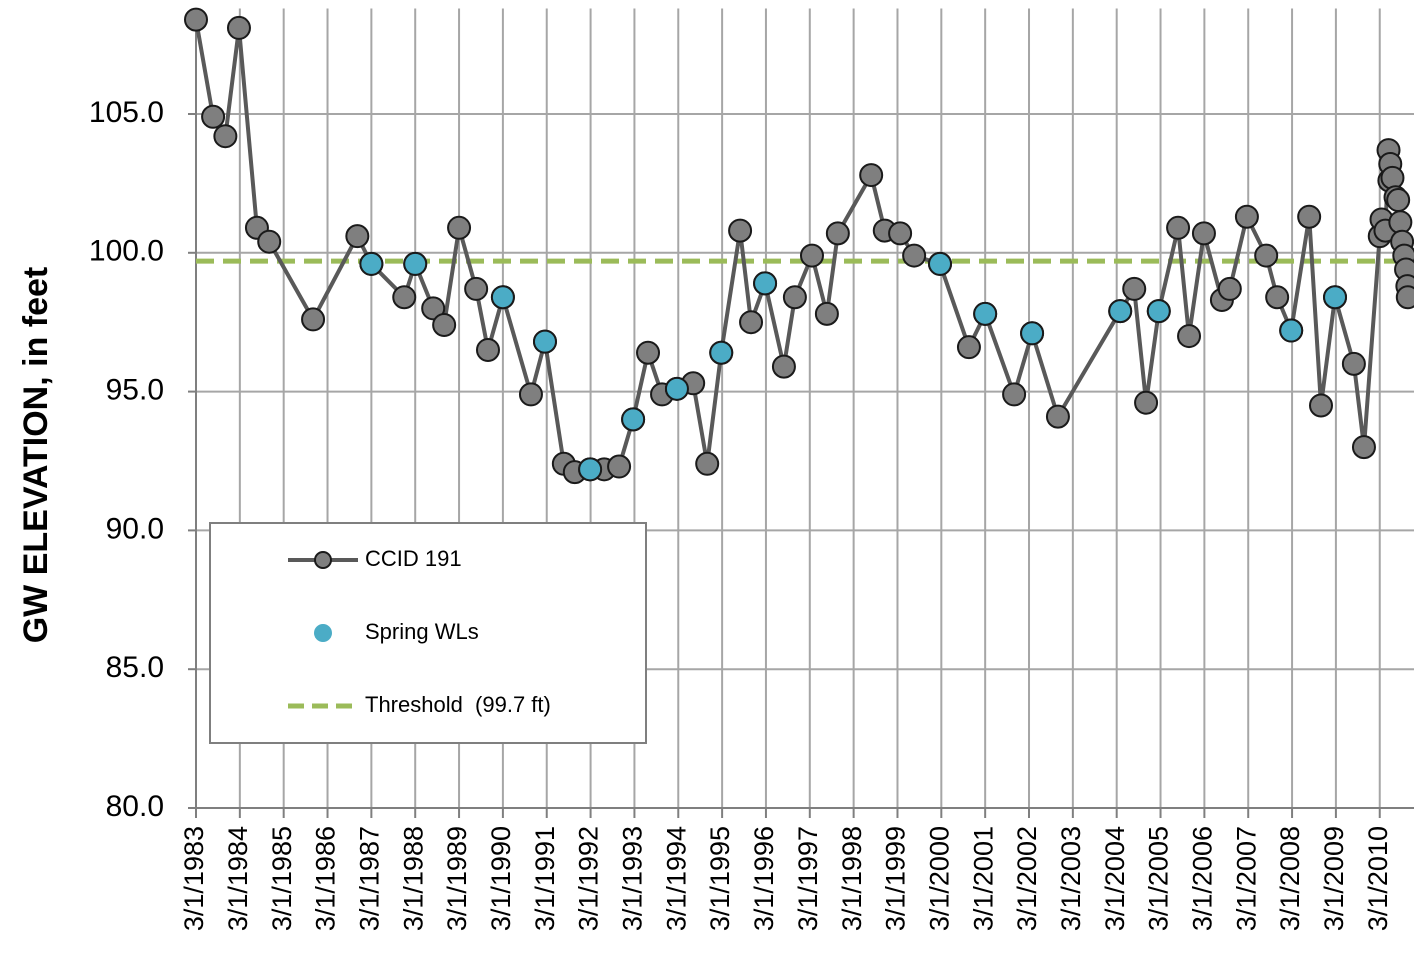 The width and height of the screenshot is (1414, 976). What do you see at coordinates (633, 878) in the screenshot?
I see `x-tick-label: 3/1/1993` at bounding box center [633, 878].